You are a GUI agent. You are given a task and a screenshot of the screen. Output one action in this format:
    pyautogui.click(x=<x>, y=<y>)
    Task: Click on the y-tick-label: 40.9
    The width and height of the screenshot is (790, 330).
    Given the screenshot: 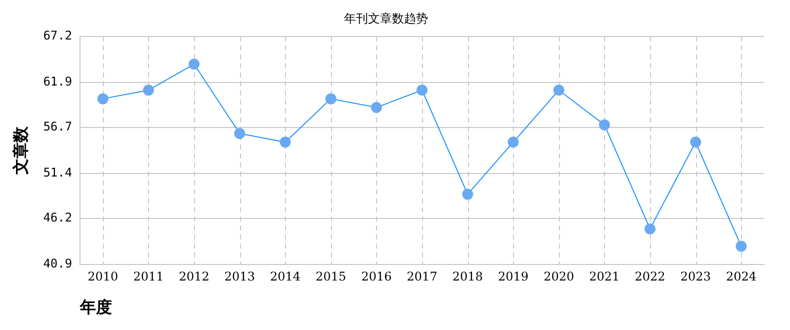 What is the action you would take?
    pyautogui.click(x=57, y=263)
    